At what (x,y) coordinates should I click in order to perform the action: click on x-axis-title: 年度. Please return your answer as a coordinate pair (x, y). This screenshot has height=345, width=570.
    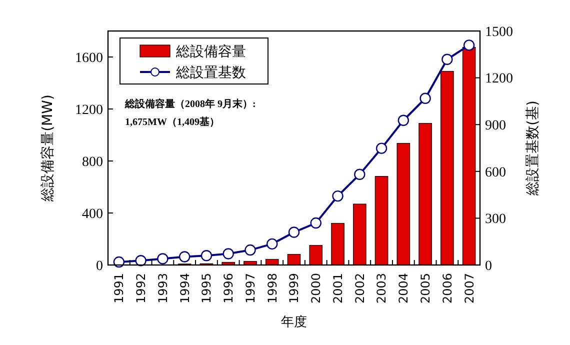
    Looking at the image, I should click on (294, 322).